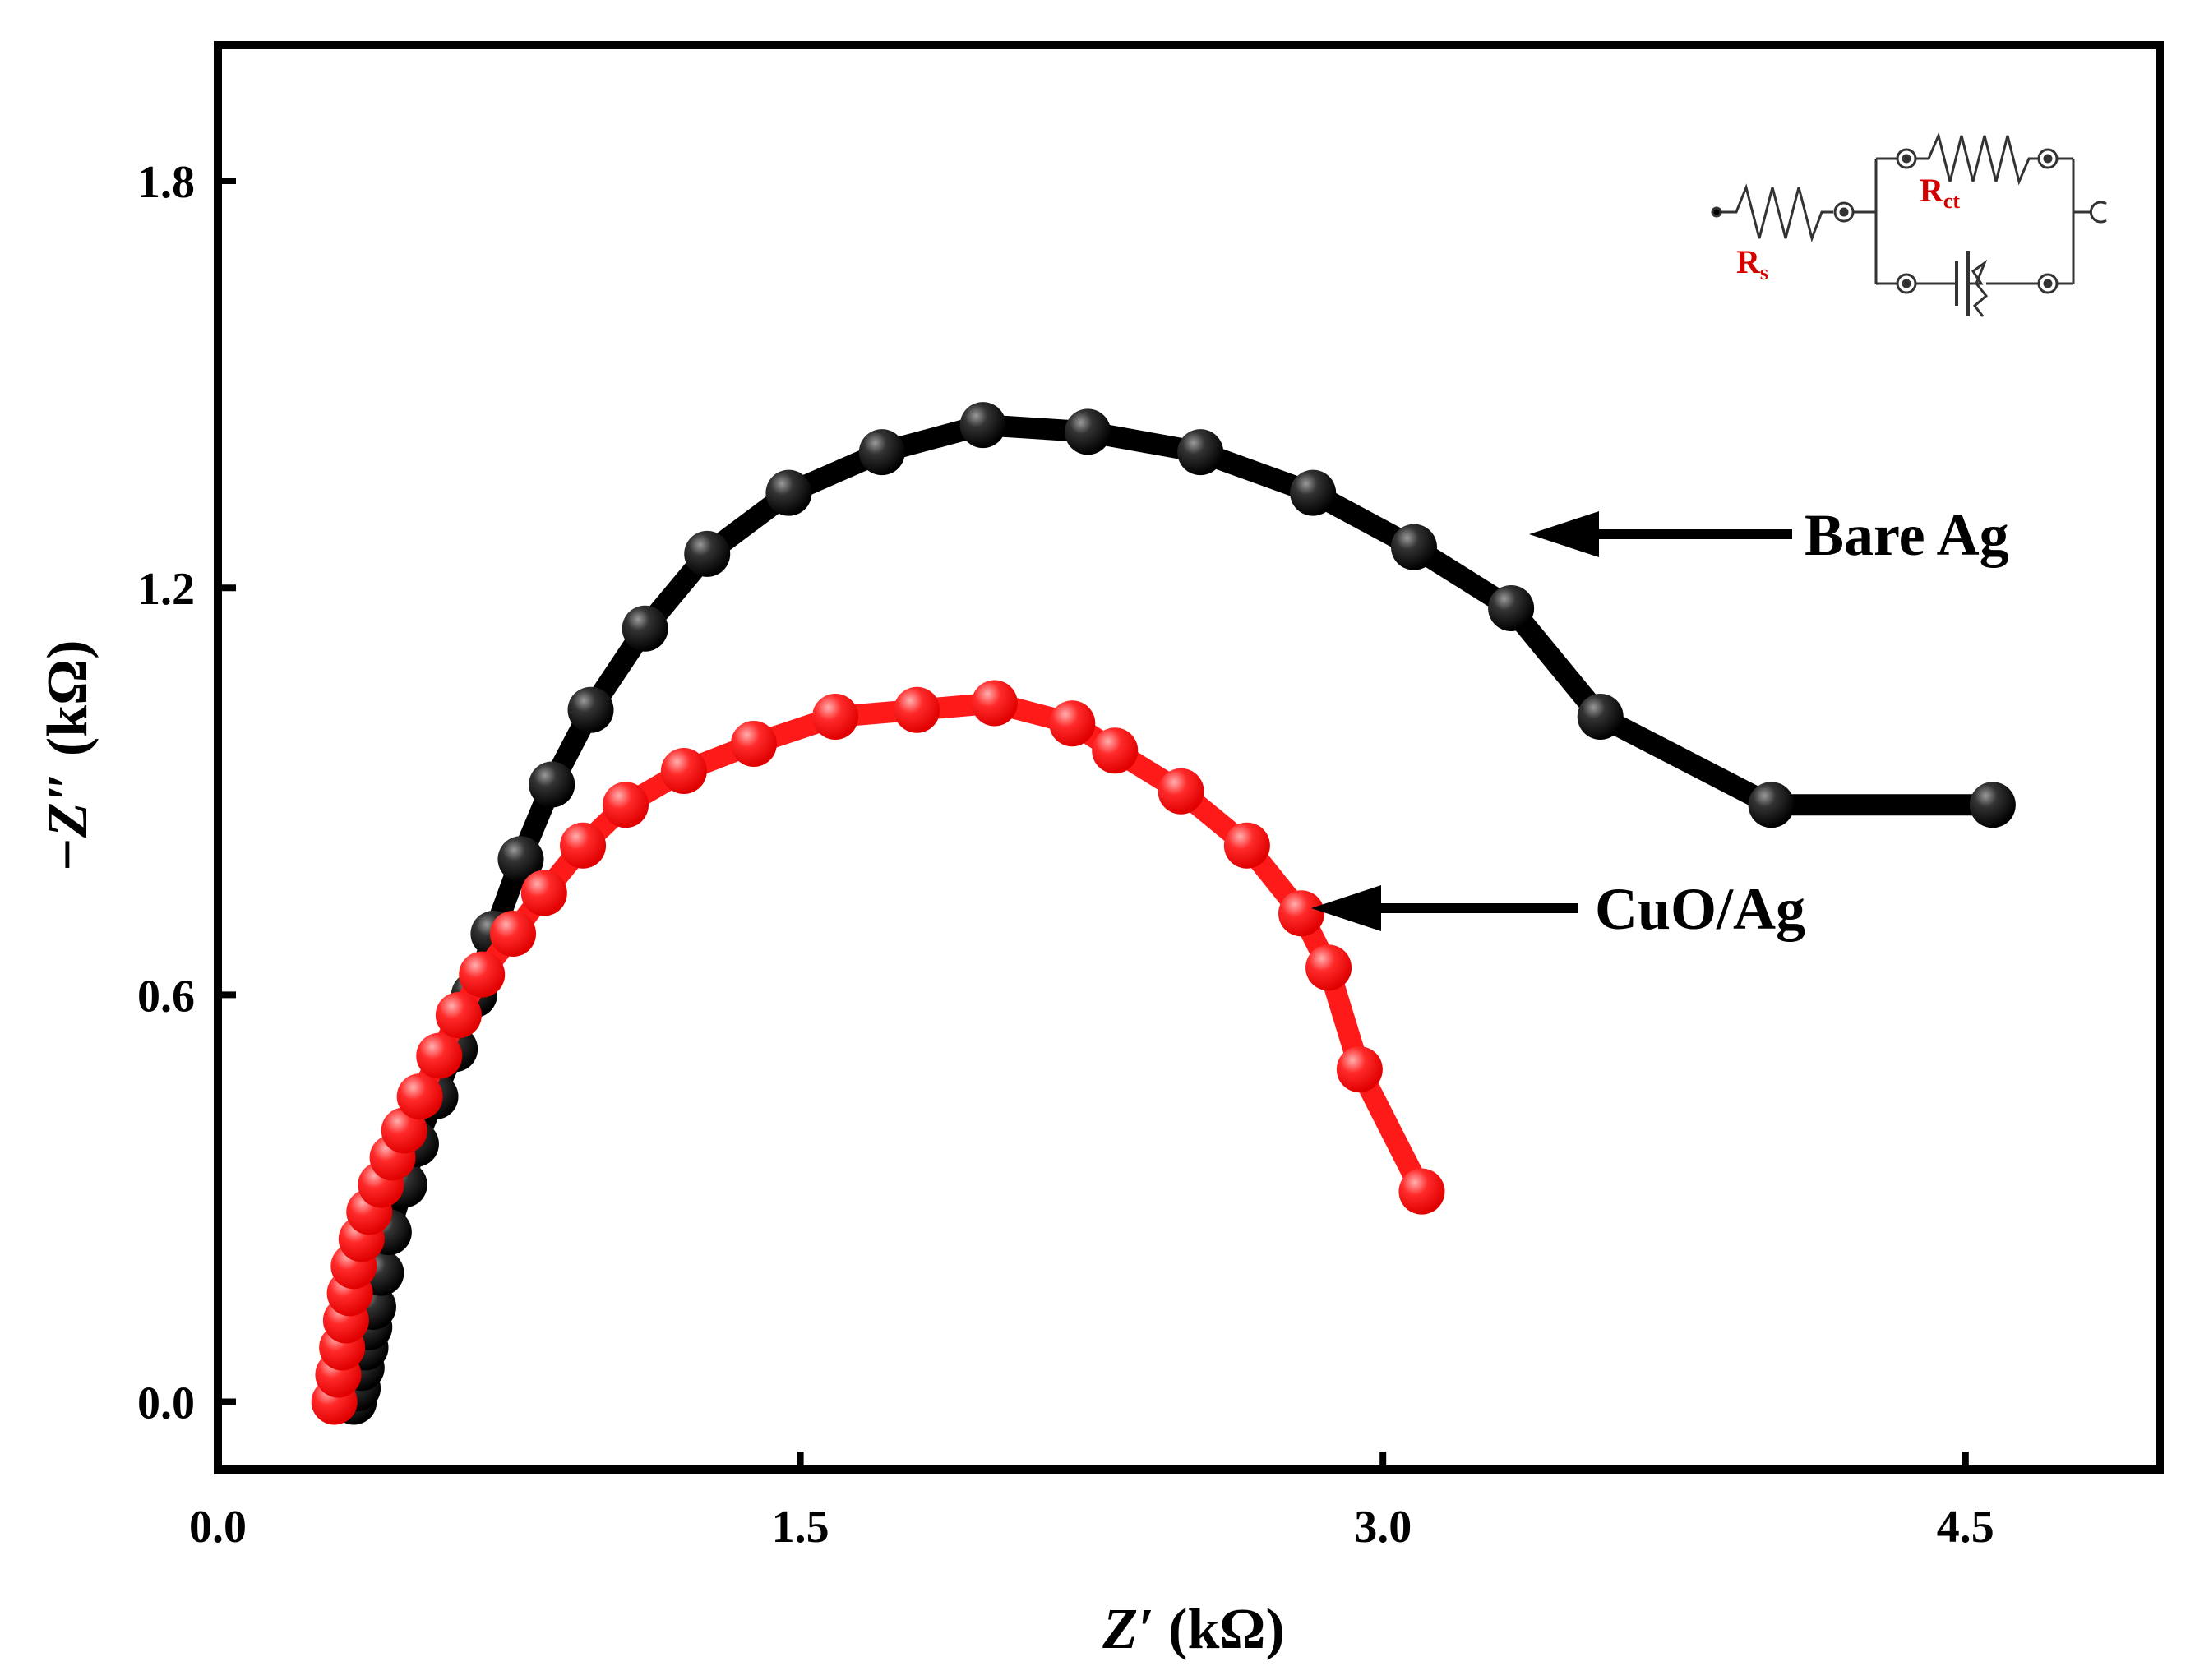  Describe the element at coordinates (166, 1403) in the screenshot. I see `y-tick-label: 0.0` at that location.